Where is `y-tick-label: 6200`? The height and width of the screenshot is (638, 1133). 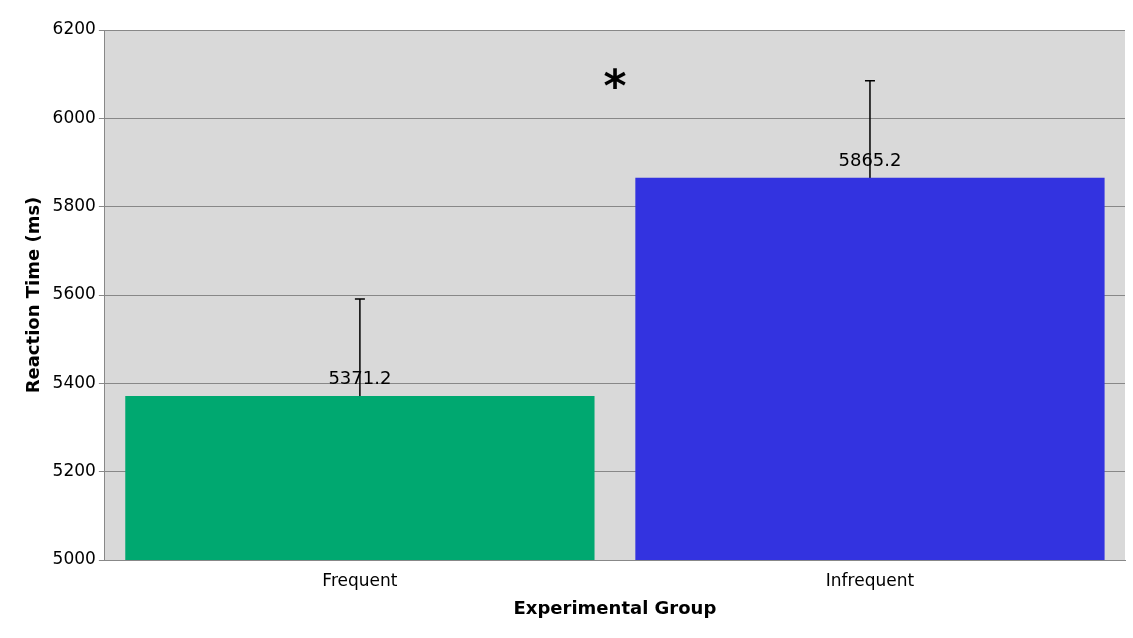
y-tick-label: 6200 is located at coordinates (74, 28).